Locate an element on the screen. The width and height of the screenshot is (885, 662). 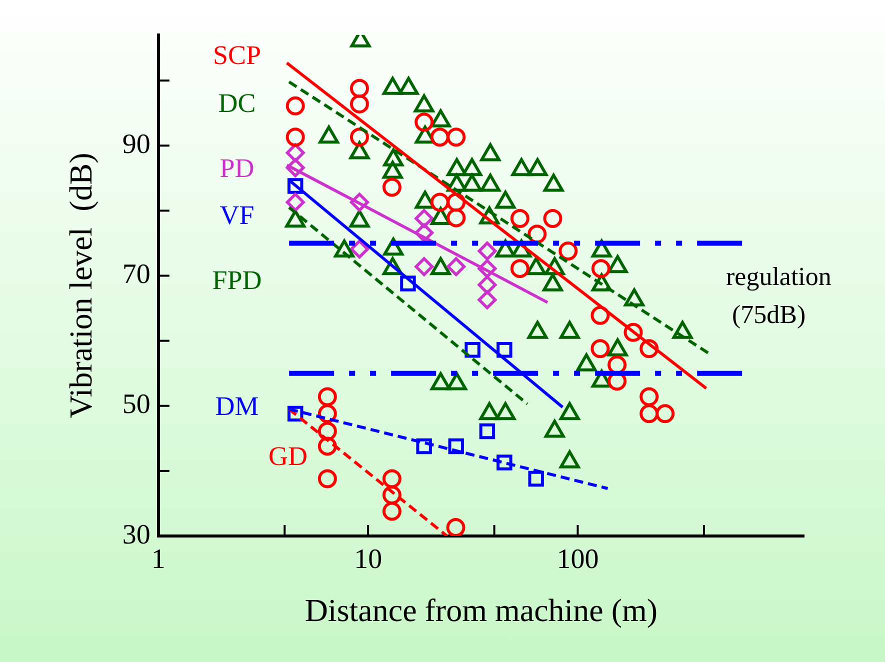
y-tick-label: 90 is located at coordinates (136, 144).